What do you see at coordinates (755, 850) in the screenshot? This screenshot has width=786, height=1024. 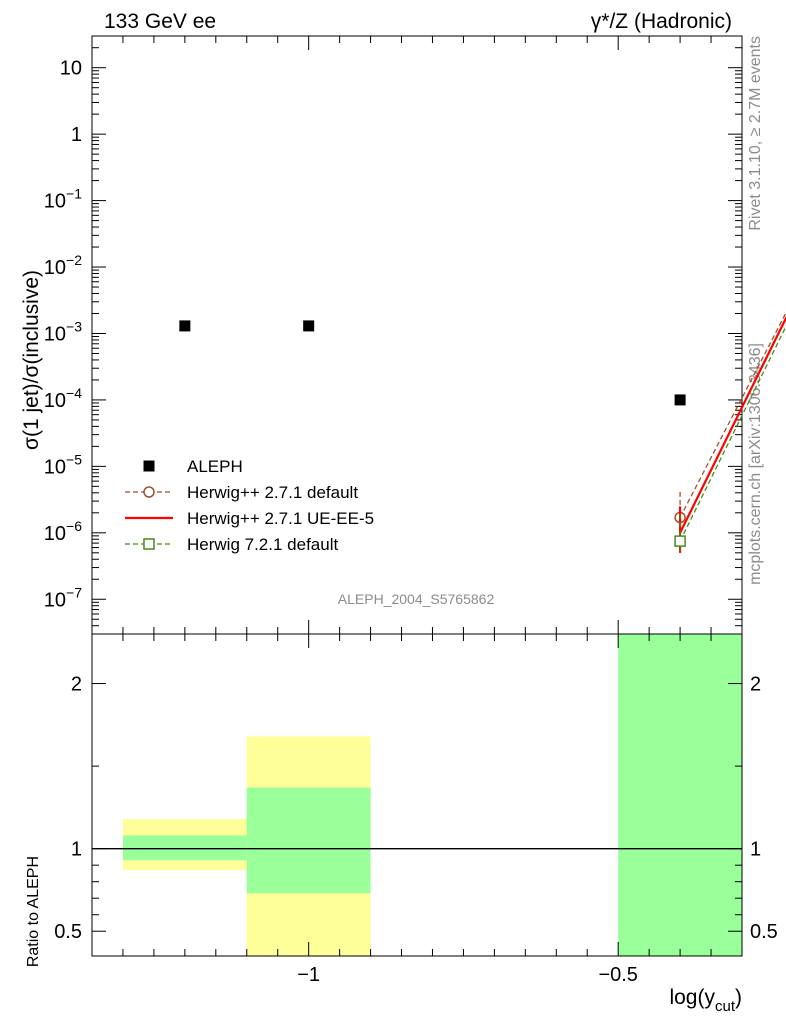 I see `ratio-y-tick-label-right: 1` at bounding box center [755, 850].